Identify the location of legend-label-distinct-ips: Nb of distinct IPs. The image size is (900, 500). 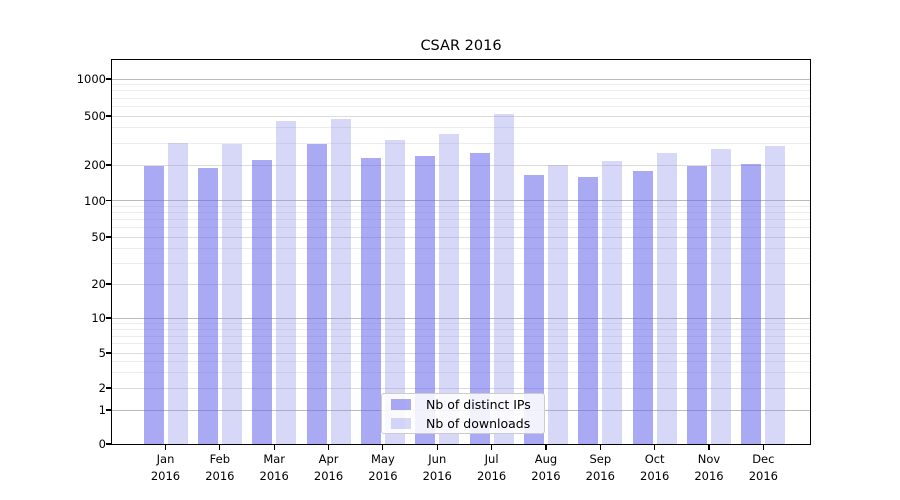
(478, 404).